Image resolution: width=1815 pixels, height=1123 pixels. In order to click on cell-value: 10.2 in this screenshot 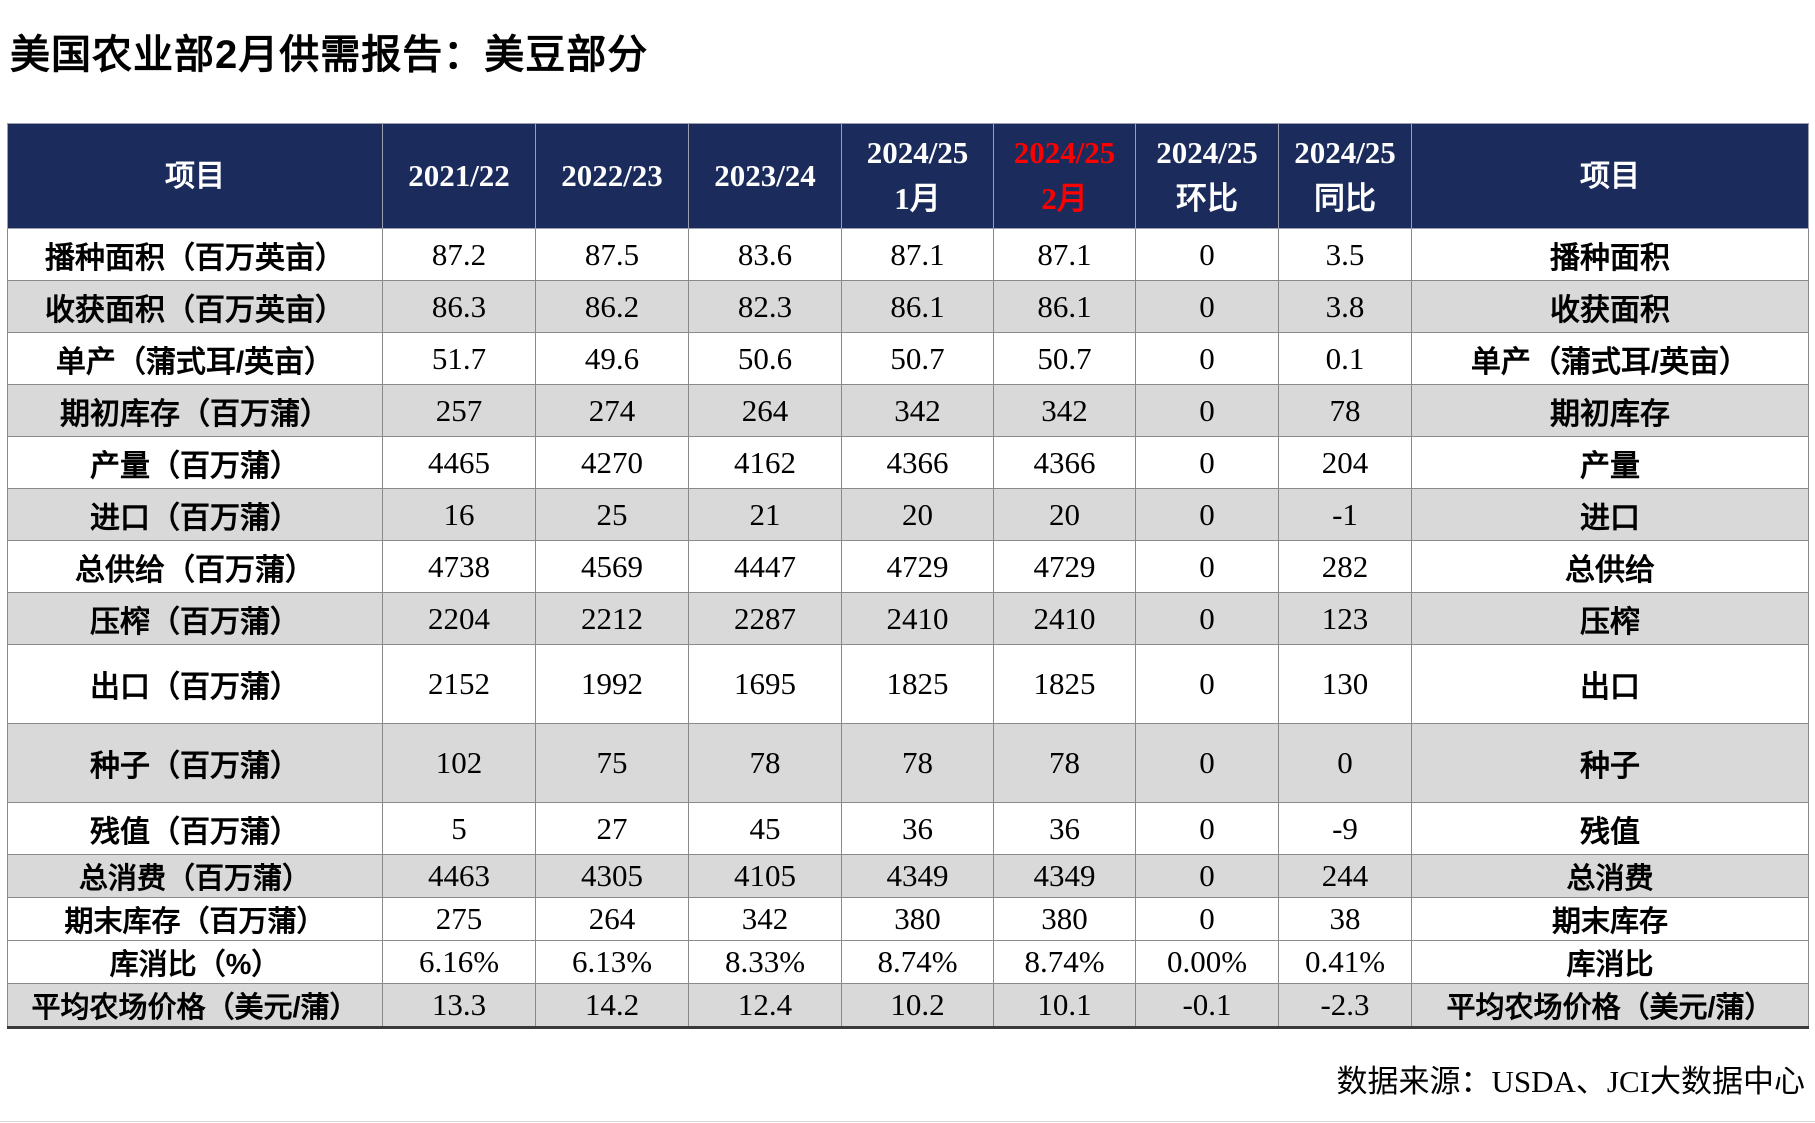, I will do `click(917, 1005)`.